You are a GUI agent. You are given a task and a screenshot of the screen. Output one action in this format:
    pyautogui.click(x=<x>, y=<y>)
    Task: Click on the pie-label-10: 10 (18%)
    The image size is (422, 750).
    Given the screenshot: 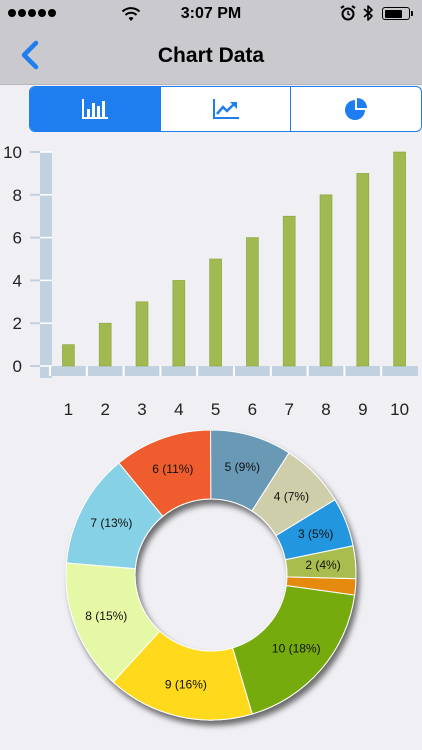 What is the action you would take?
    pyautogui.click(x=296, y=648)
    